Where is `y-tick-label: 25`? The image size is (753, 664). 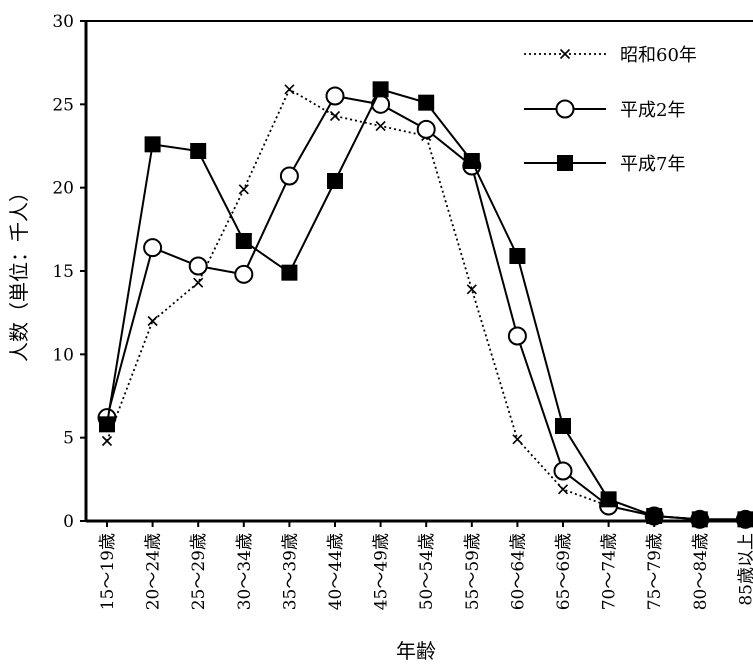
y-tick-label: 25 is located at coordinates (63, 105).